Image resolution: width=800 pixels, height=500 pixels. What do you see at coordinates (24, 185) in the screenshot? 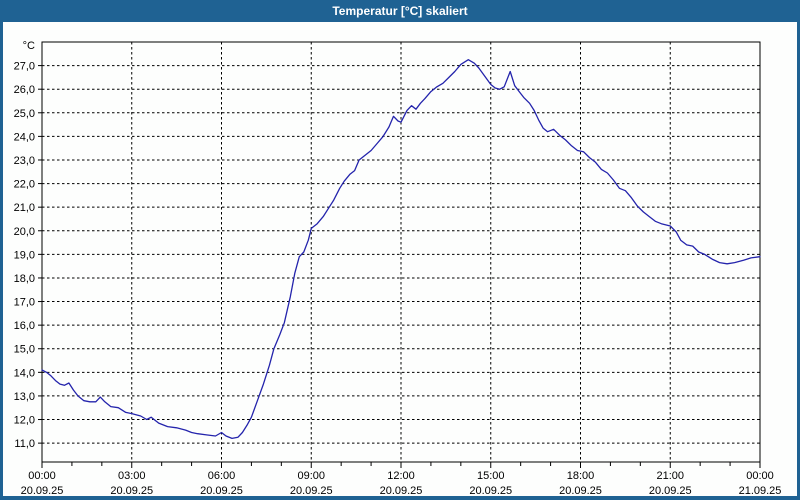
I see `y-tick-label: 22,0` at bounding box center [24, 185].